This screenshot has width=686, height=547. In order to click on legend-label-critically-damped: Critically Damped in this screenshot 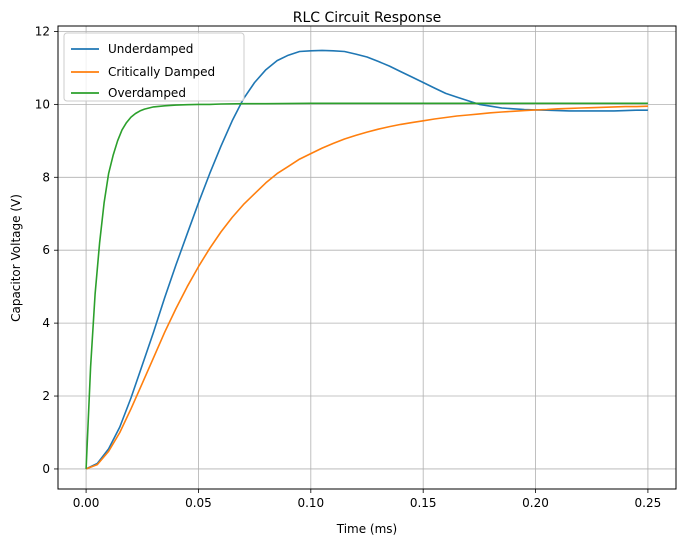, I will do `click(161, 72)`.